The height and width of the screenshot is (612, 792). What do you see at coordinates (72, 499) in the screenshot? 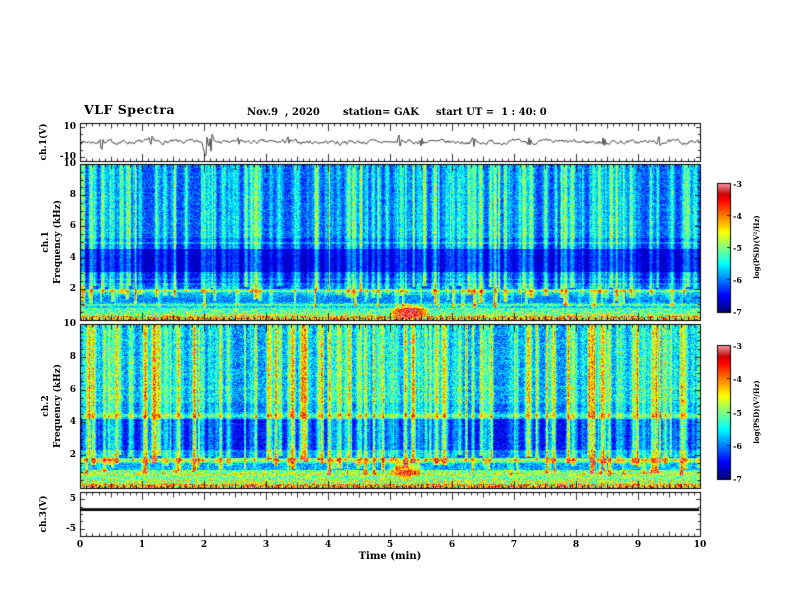
I see `ch3-waveform-y-tick-label: 5` at bounding box center [72, 499].